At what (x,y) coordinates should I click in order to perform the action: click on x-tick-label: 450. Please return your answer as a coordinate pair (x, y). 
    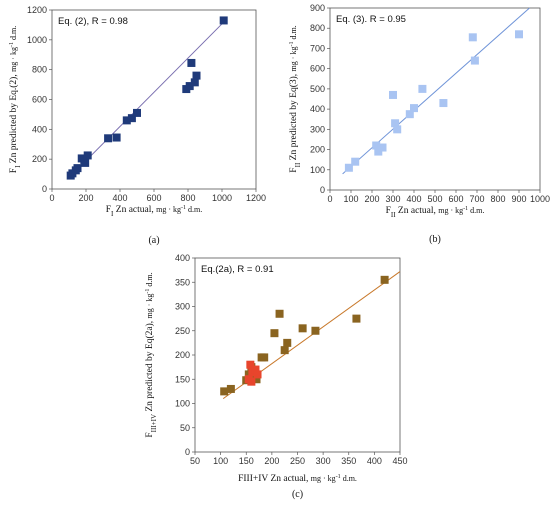
    Looking at the image, I should click on (399, 461).